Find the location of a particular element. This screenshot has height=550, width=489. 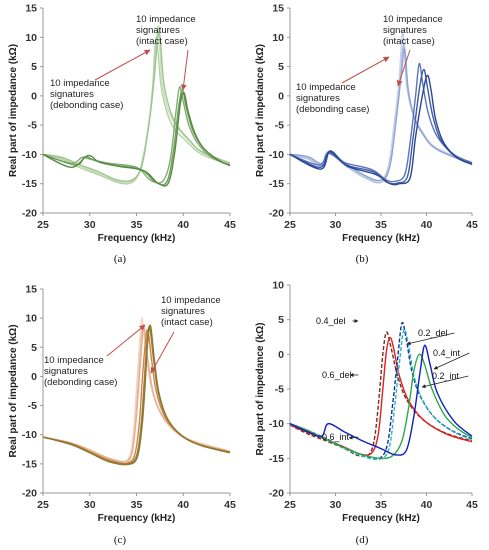

x-tick-label: 25 is located at coordinates (290, 225).